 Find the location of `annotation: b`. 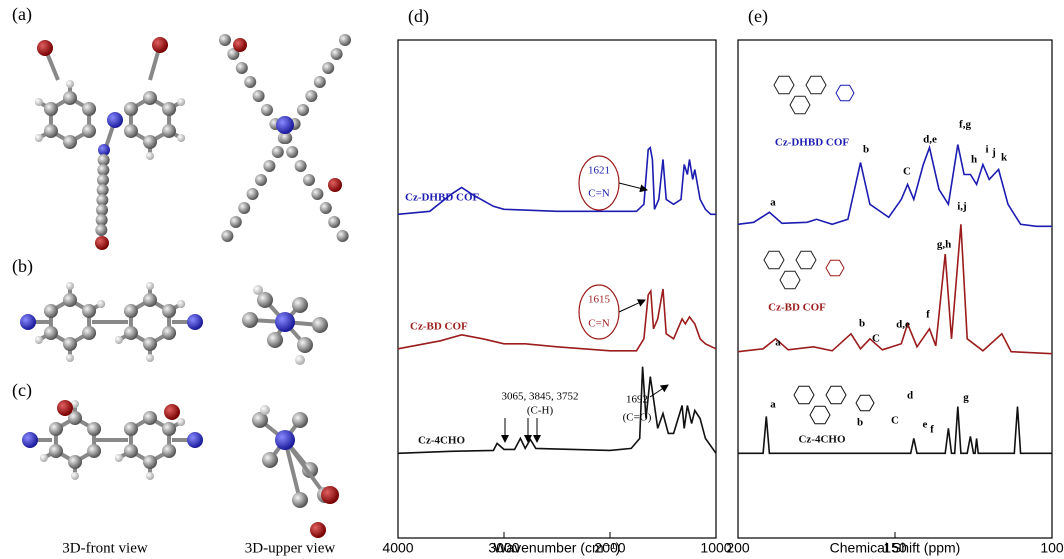

annotation: b is located at coordinates (862, 324).